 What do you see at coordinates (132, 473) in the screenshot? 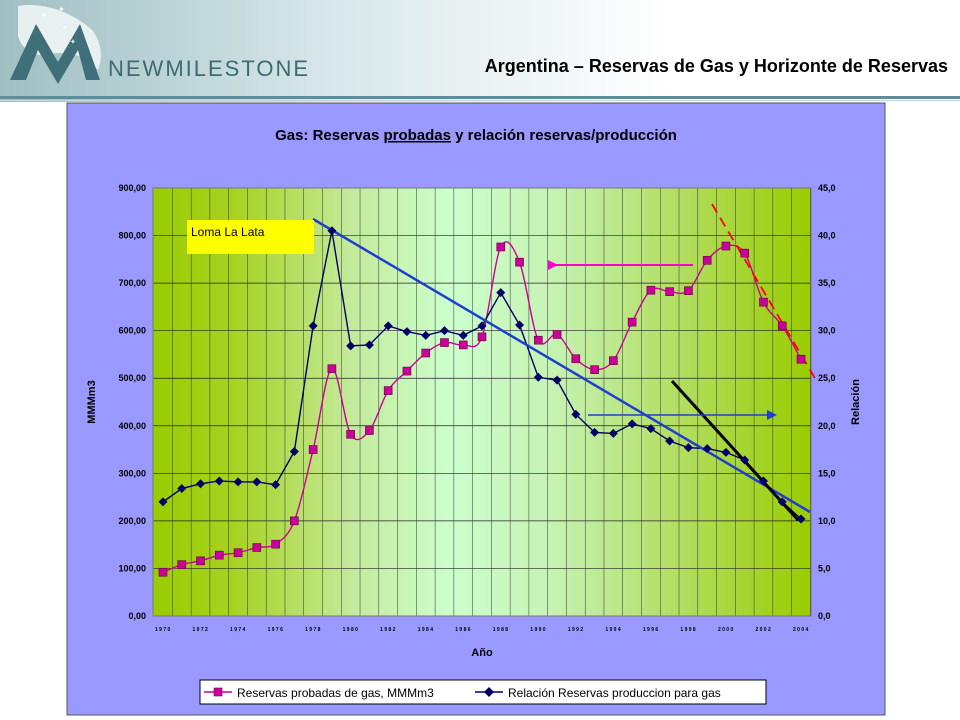
I see `y-tick-label: 300,00` at bounding box center [132, 473].